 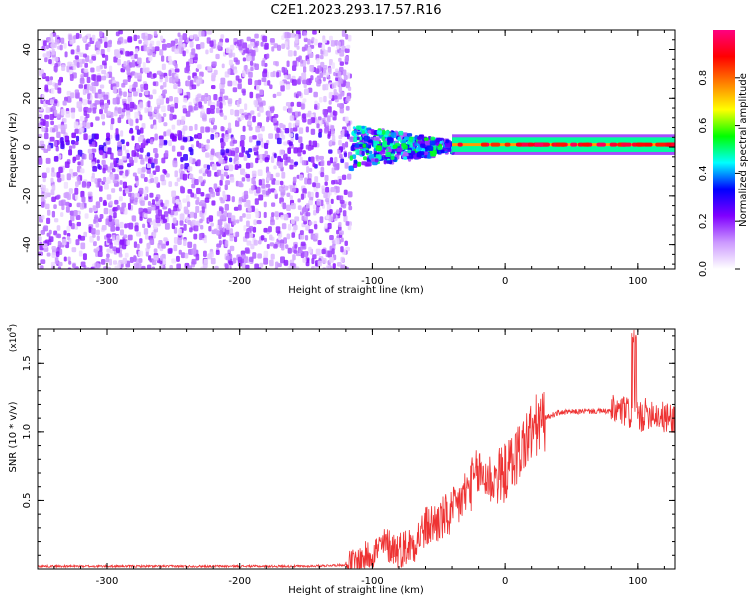 What do you see at coordinates (356, 590) in the screenshot?
I see `snr-x-axis-label: Height of straight line (km)` at bounding box center [356, 590].